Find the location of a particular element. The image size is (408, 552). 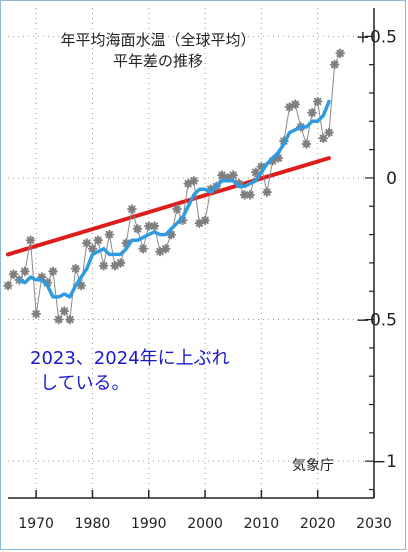

annual-point-1986 is located at coordinates (126, 243).